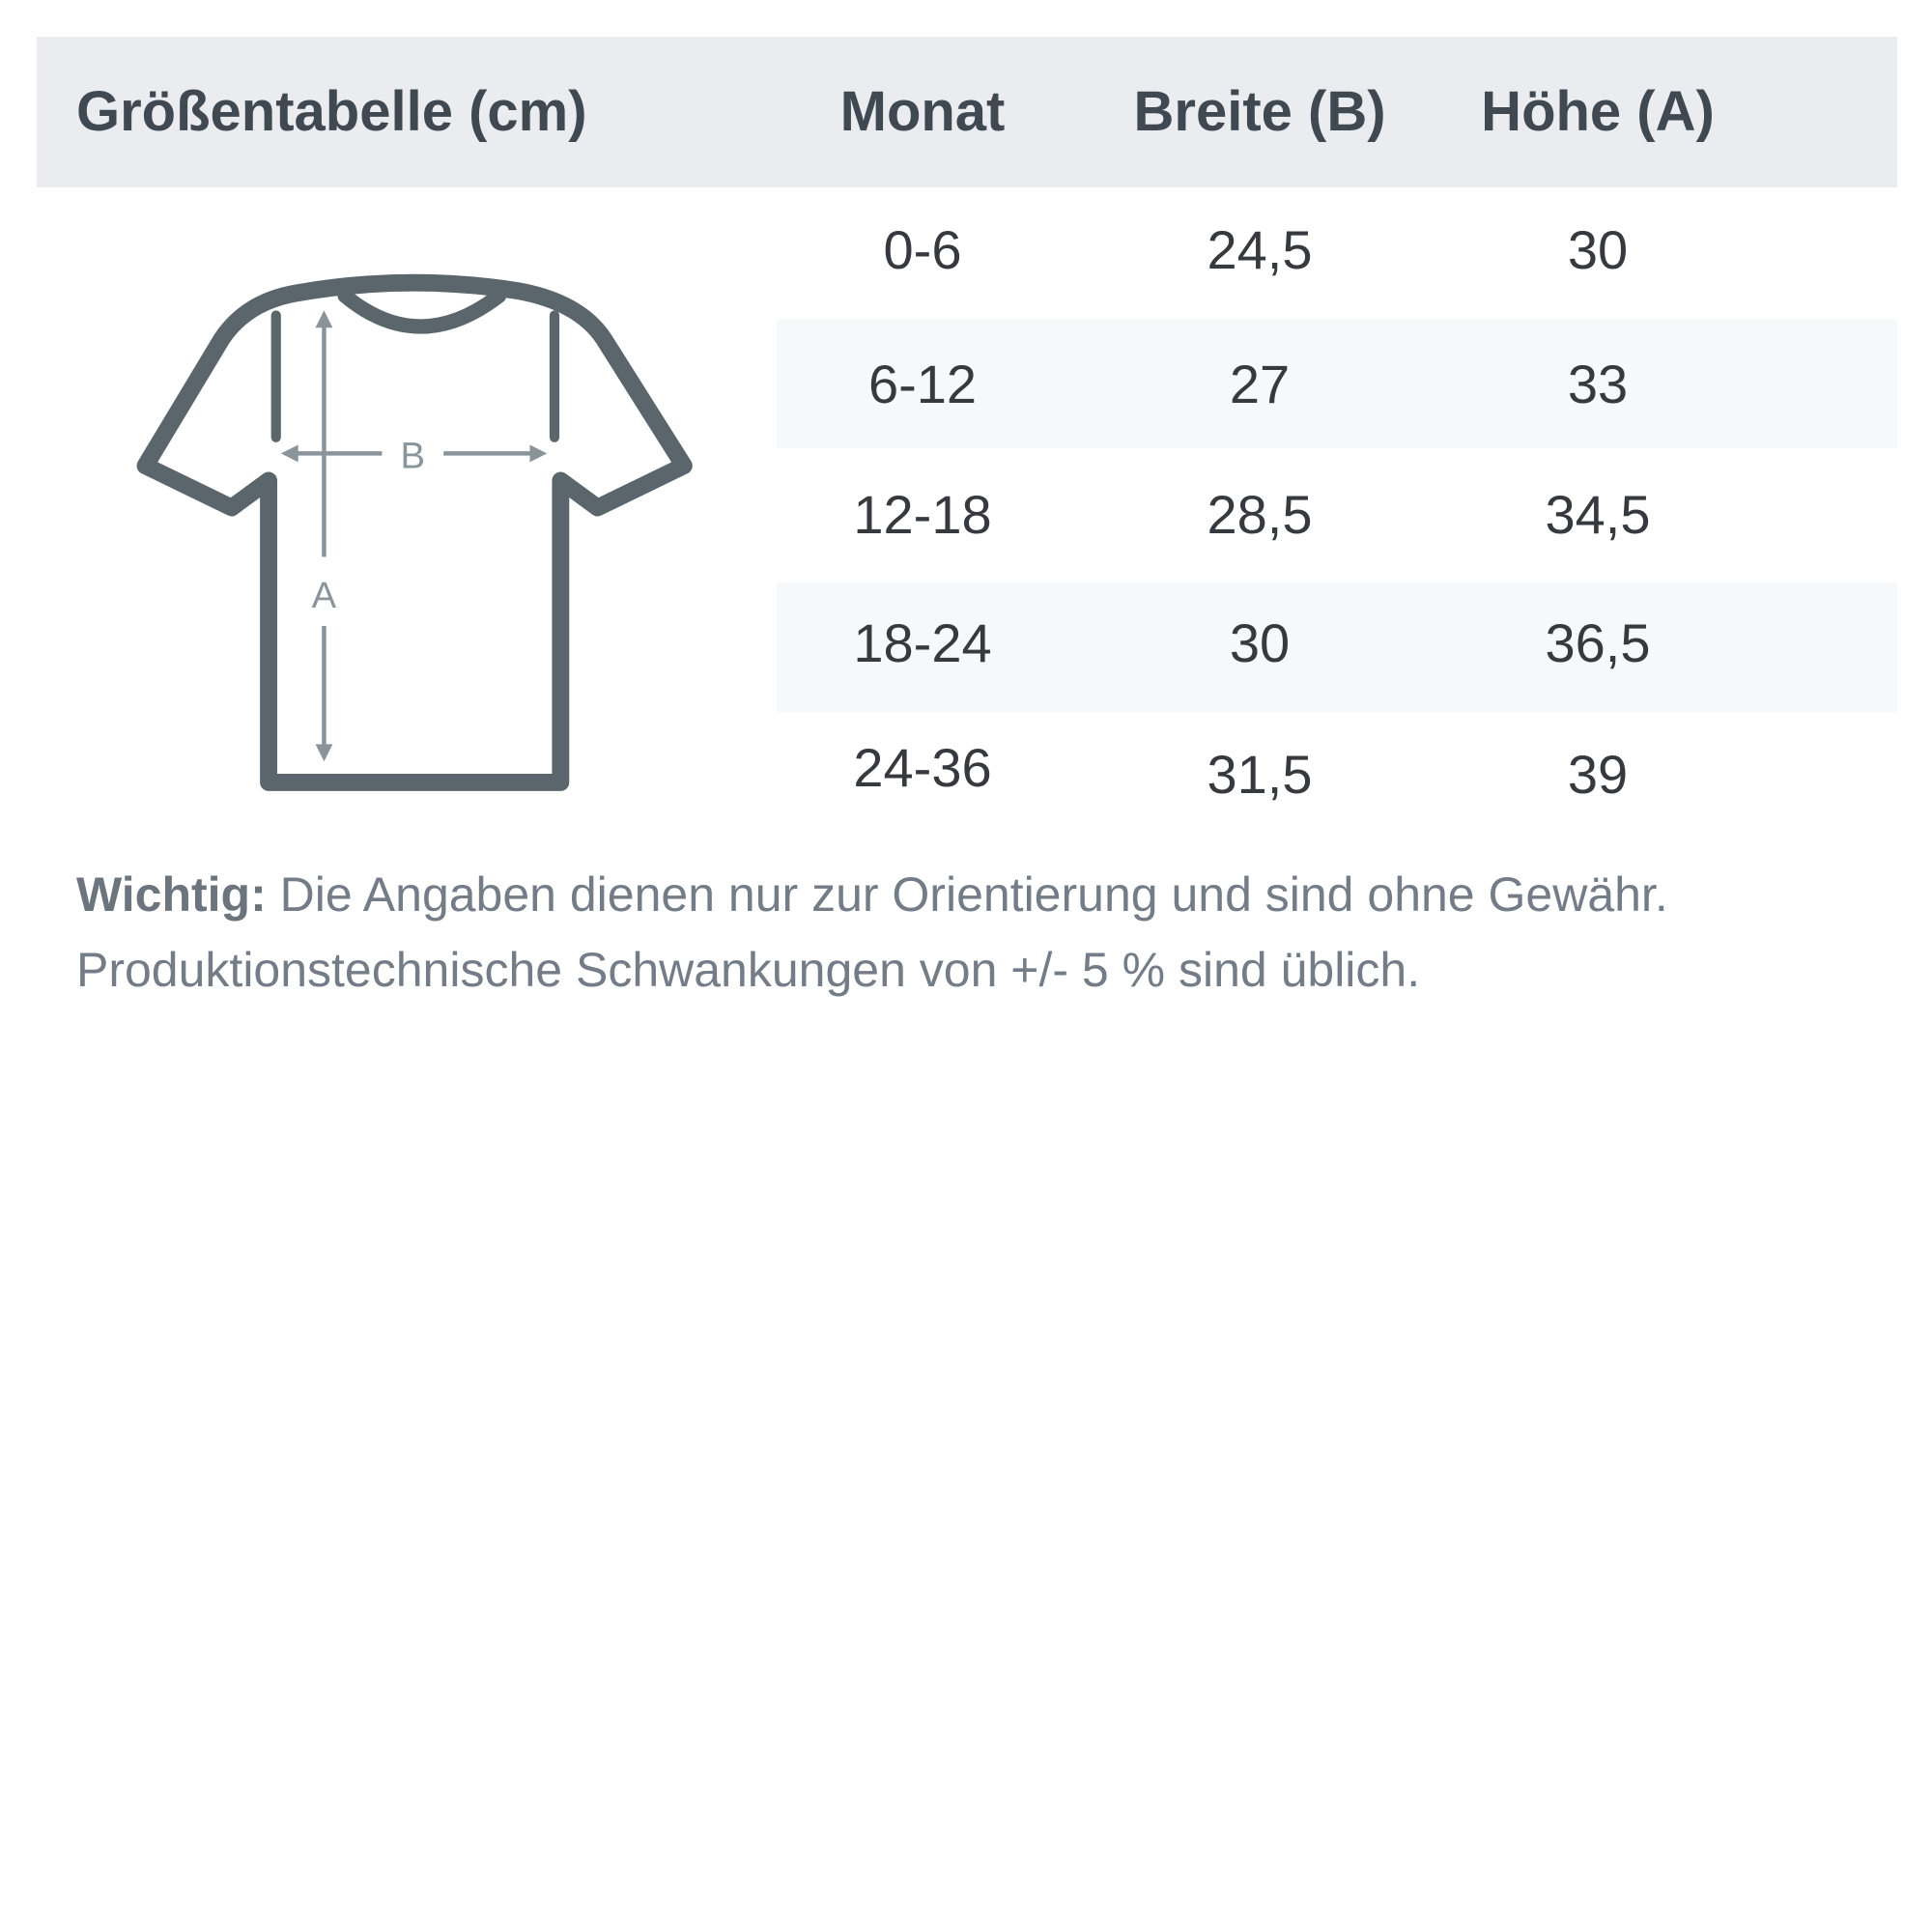 Image resolution: width=1932 pixels, height=1932 pixels. I want to click on cell-height: 33, so click(1598, 384).